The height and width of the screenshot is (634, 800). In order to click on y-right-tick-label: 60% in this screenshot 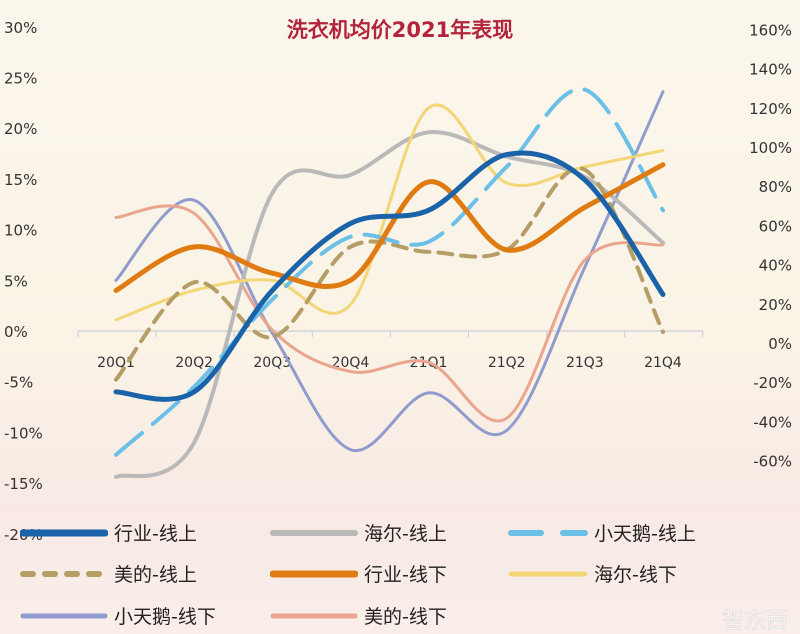, I will do `click(775, 226)`.